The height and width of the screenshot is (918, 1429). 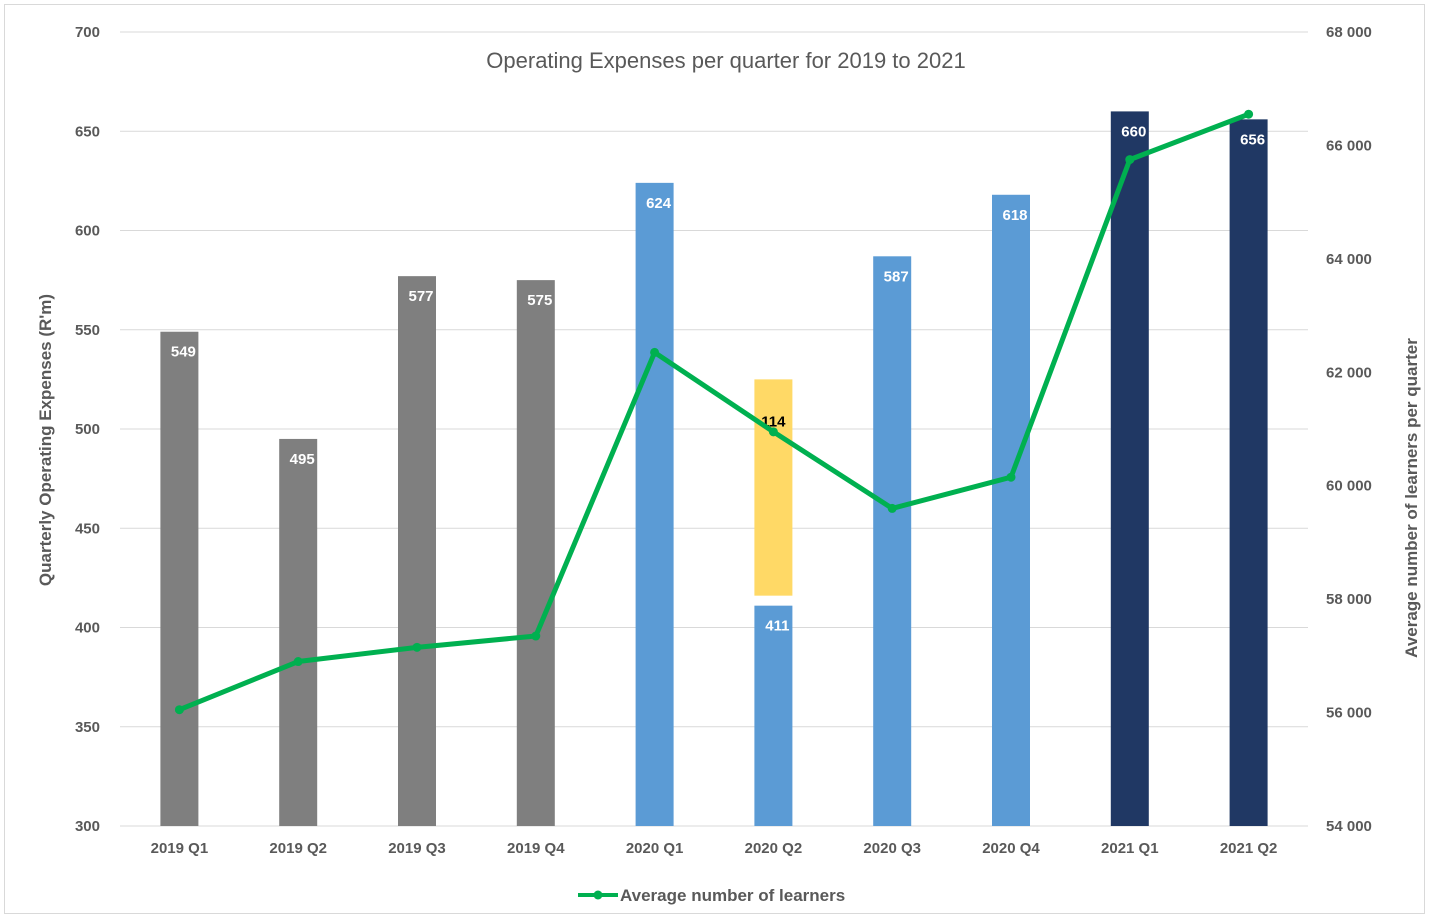 I want to click on right-axis-title: Average number of learners per quarter, so click(x=1411, y=498).